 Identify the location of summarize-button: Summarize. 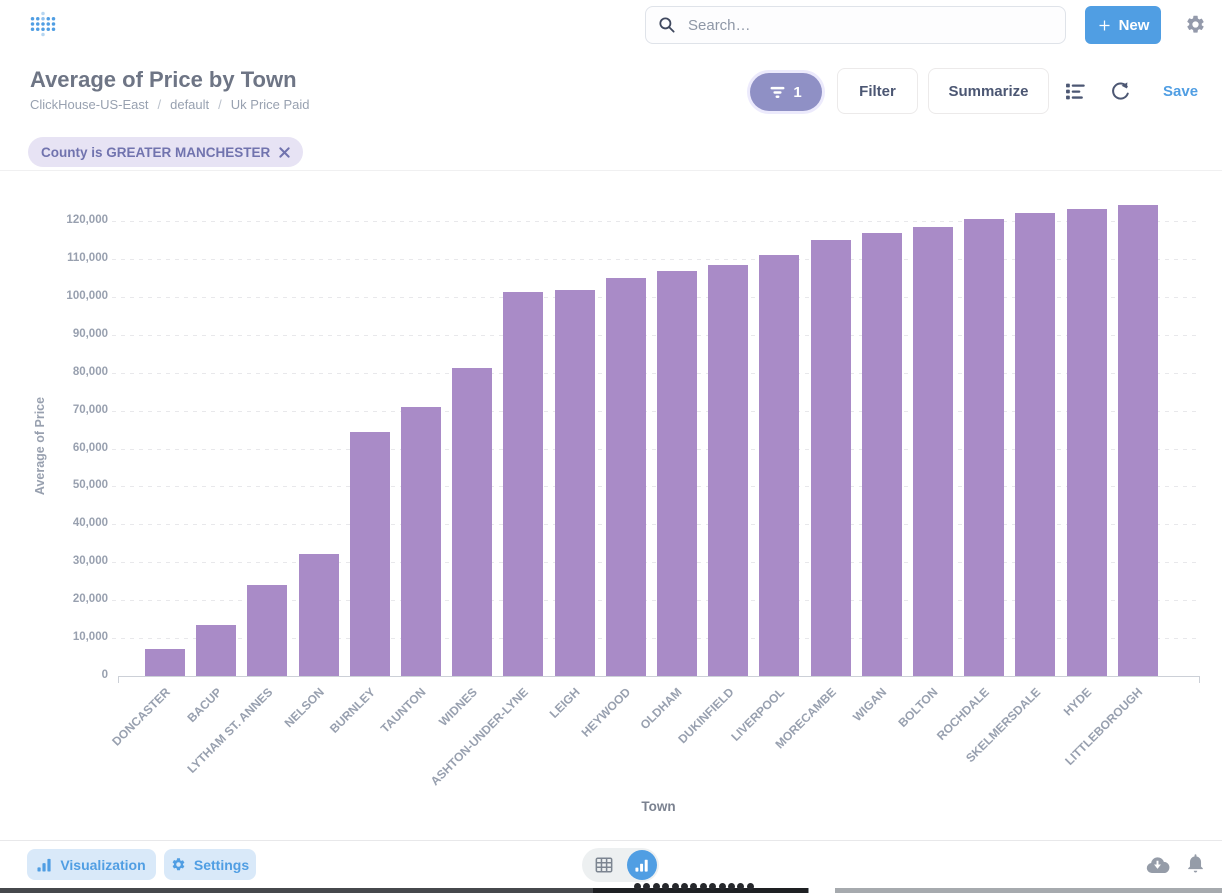
(988, 91).